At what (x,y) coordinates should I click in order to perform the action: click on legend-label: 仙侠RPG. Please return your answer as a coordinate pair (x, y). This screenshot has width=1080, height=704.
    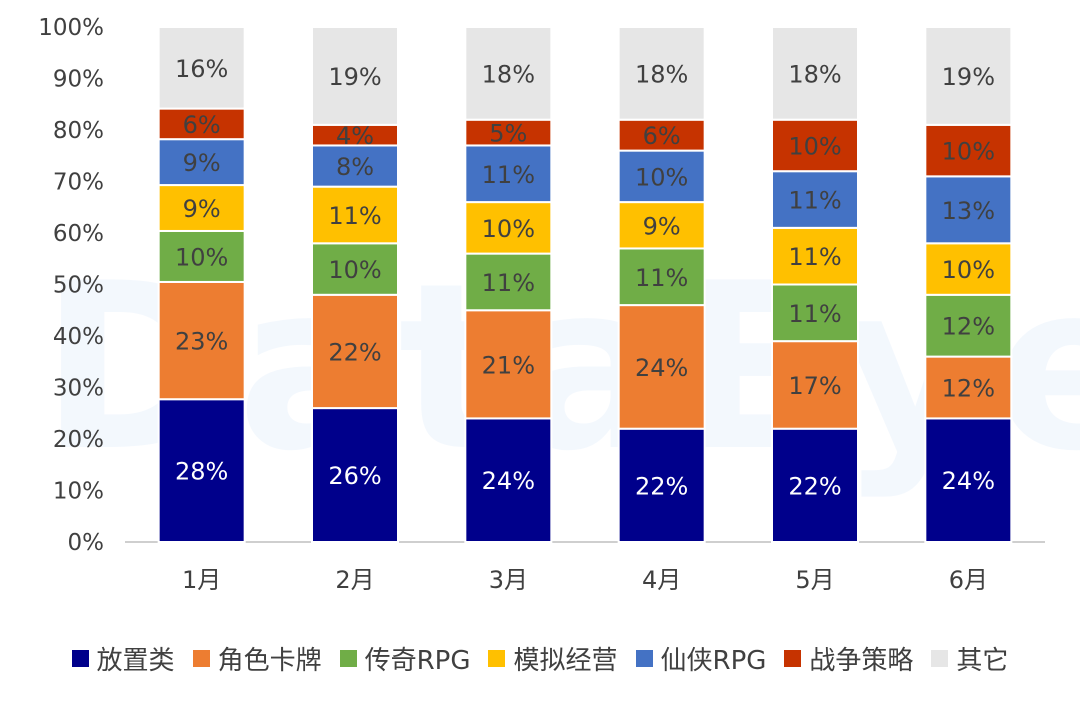
    Looking at the image, I should click on (713, 661).